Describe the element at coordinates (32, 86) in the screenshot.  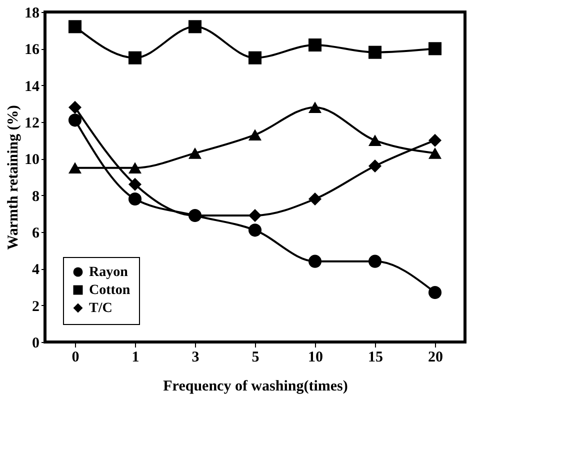
I see `y-tick-label: 14` at that location.